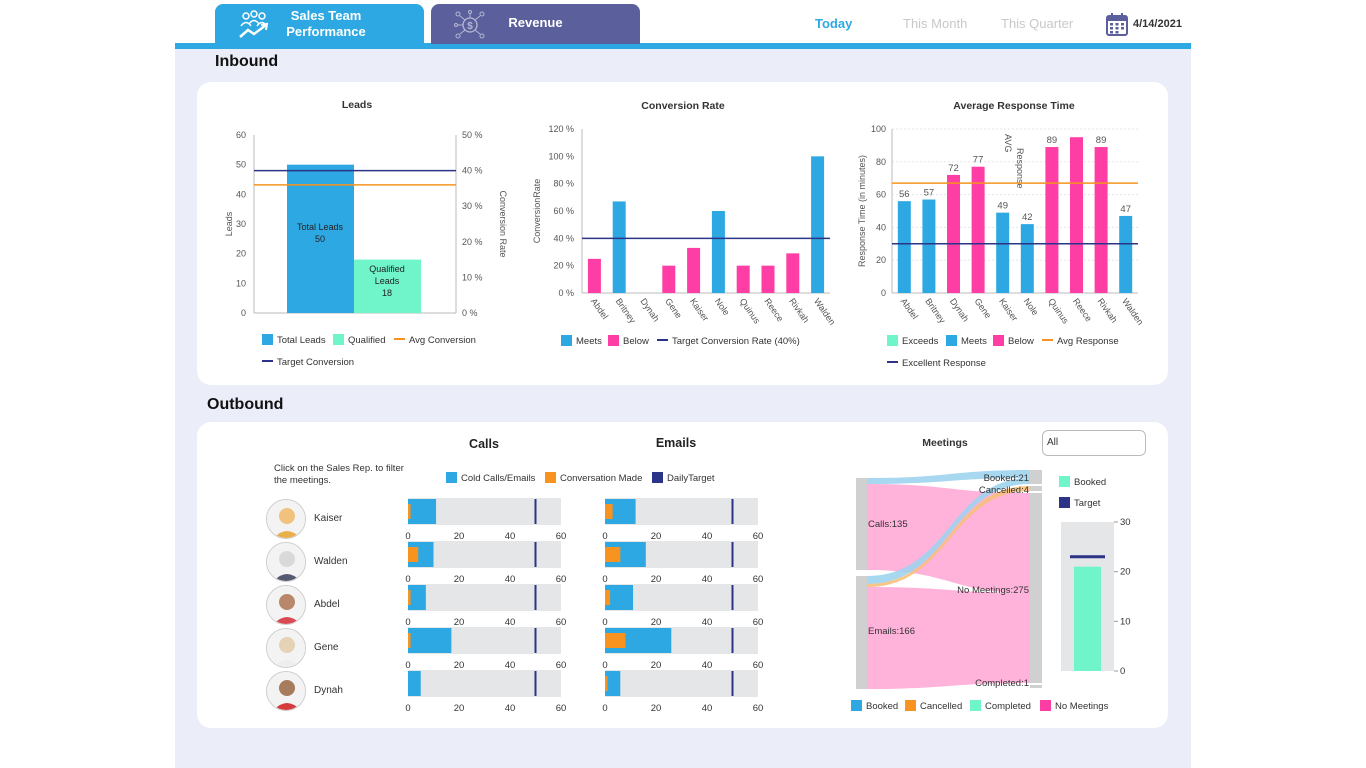 Image resolution: width=1366 pixels, height=768 pixels. I want to click on sankey-node-calls, so click(861, 524).